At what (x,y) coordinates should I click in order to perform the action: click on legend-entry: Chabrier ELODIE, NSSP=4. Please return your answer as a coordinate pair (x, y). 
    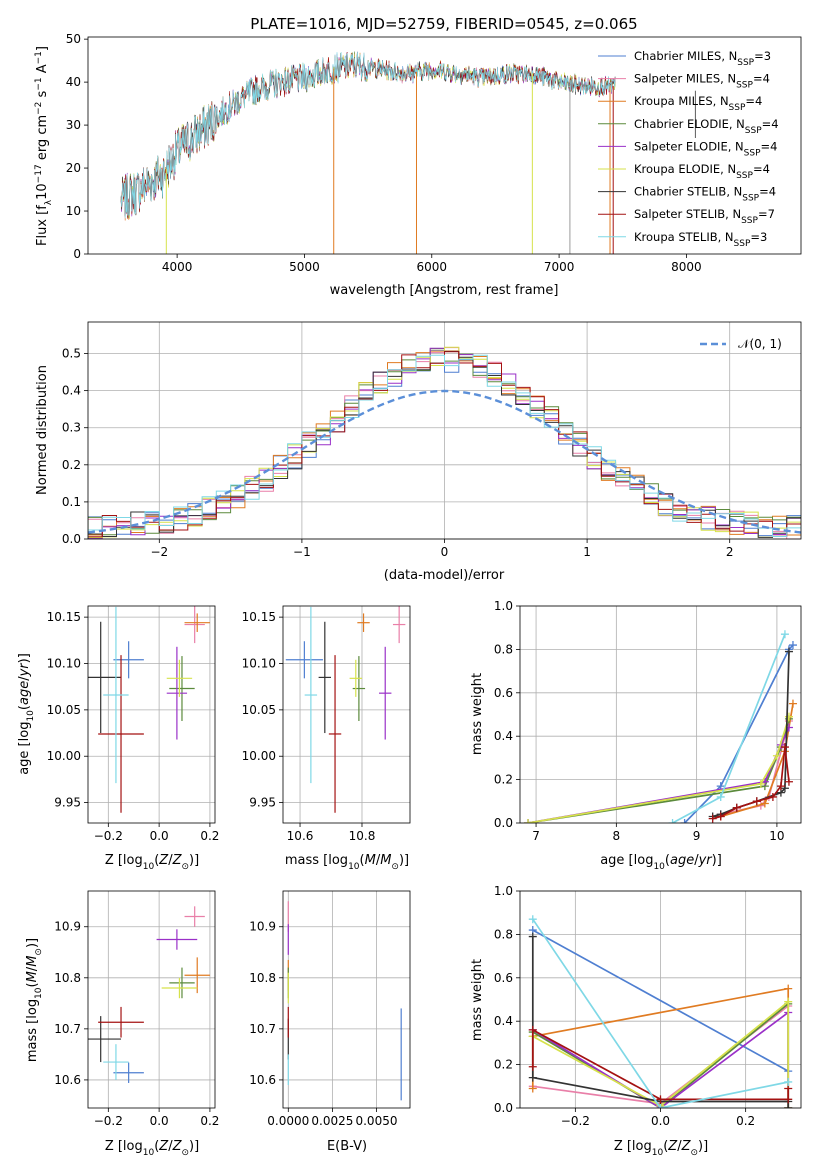
    Looking at the image, I should click on (706, 126).